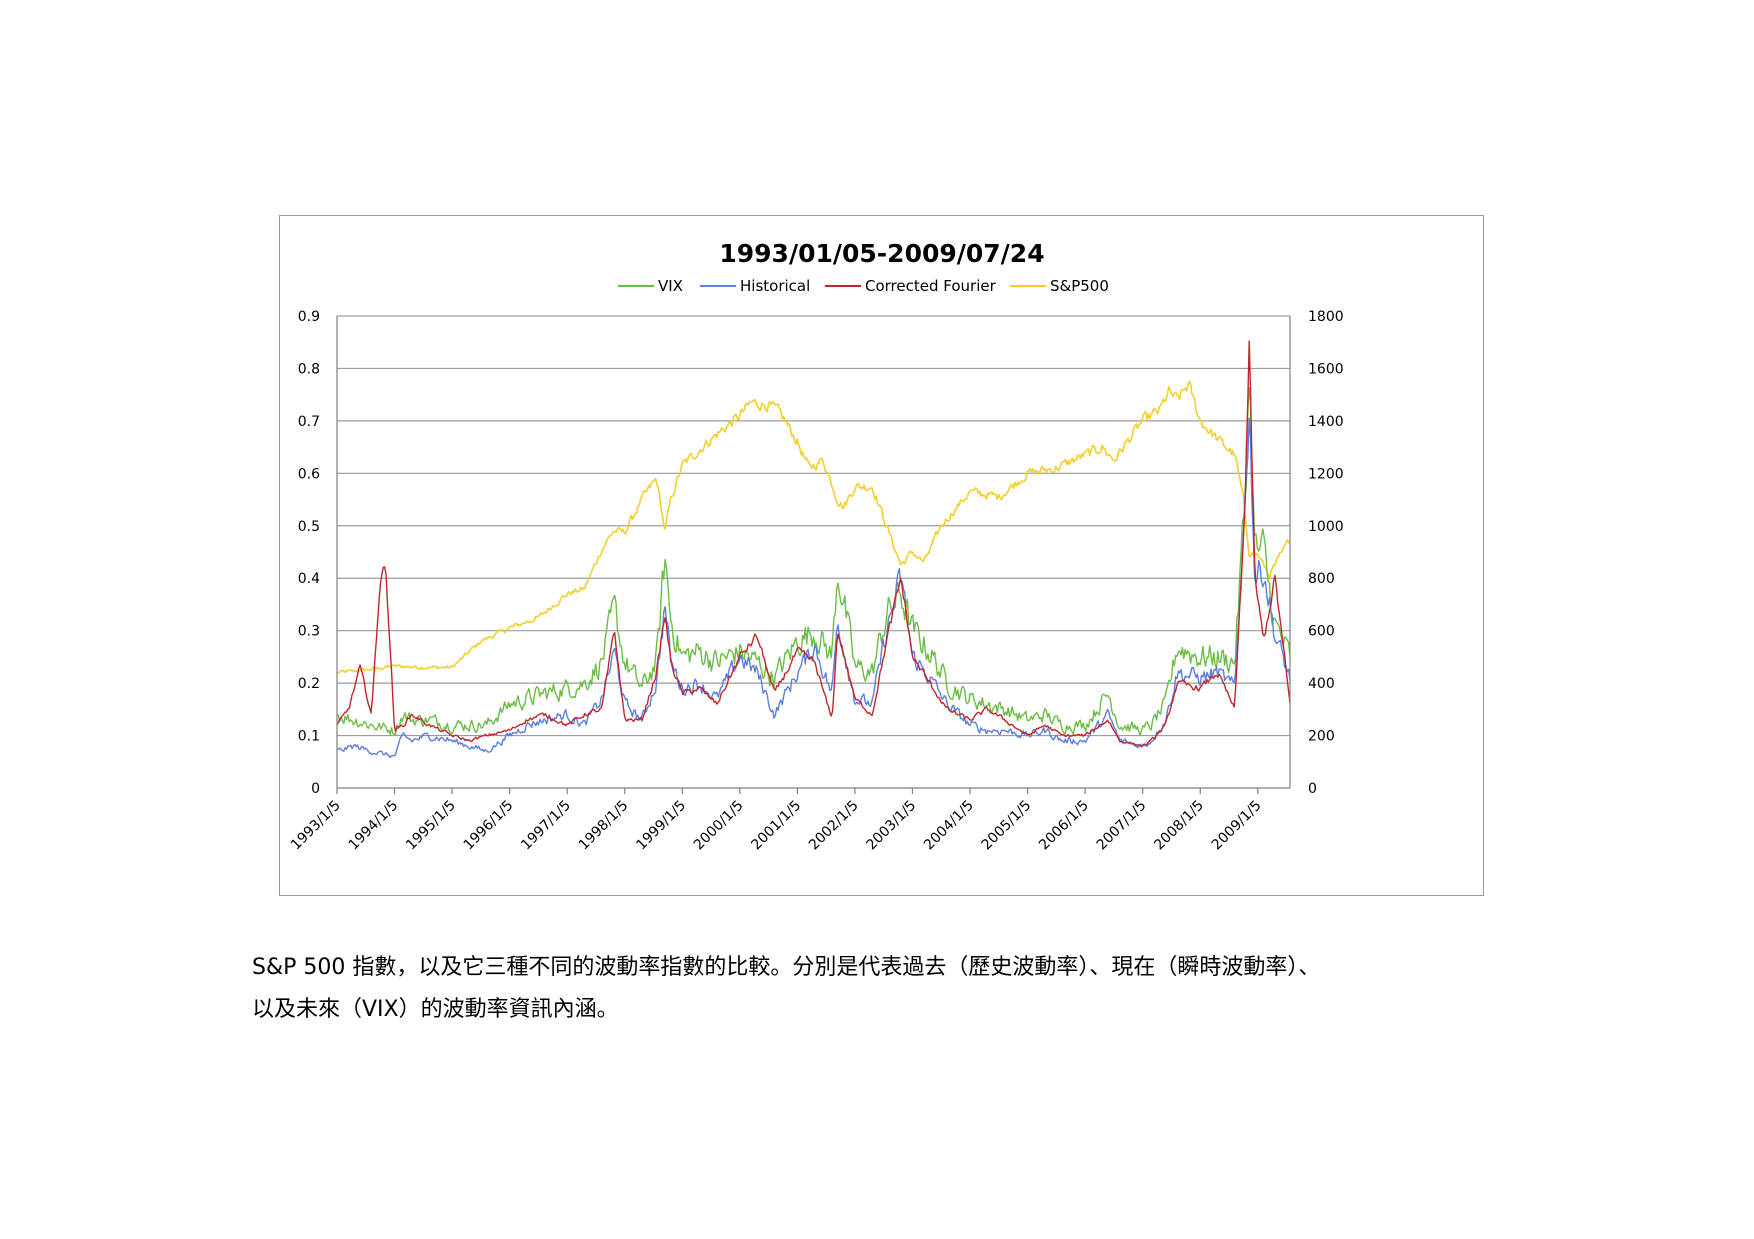 The width and height of the screenshot is (1754, 1239). Describe the element at coordinates (661, 826) in the screenshot. I see `x-tick-label: 1999/1/5` at that location.